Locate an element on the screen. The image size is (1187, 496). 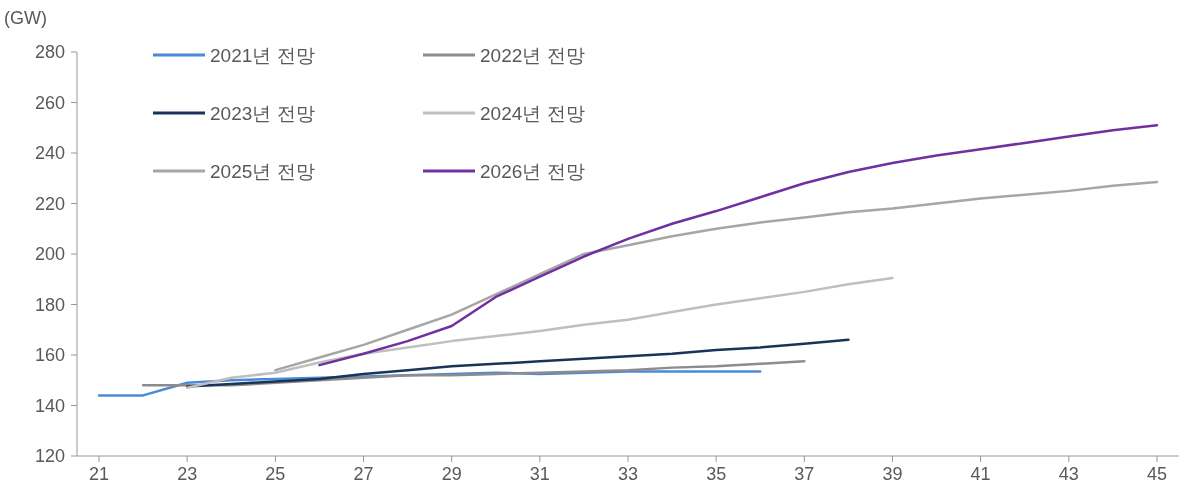
x-tick-label: 41 is located at coordinates (980, 474).